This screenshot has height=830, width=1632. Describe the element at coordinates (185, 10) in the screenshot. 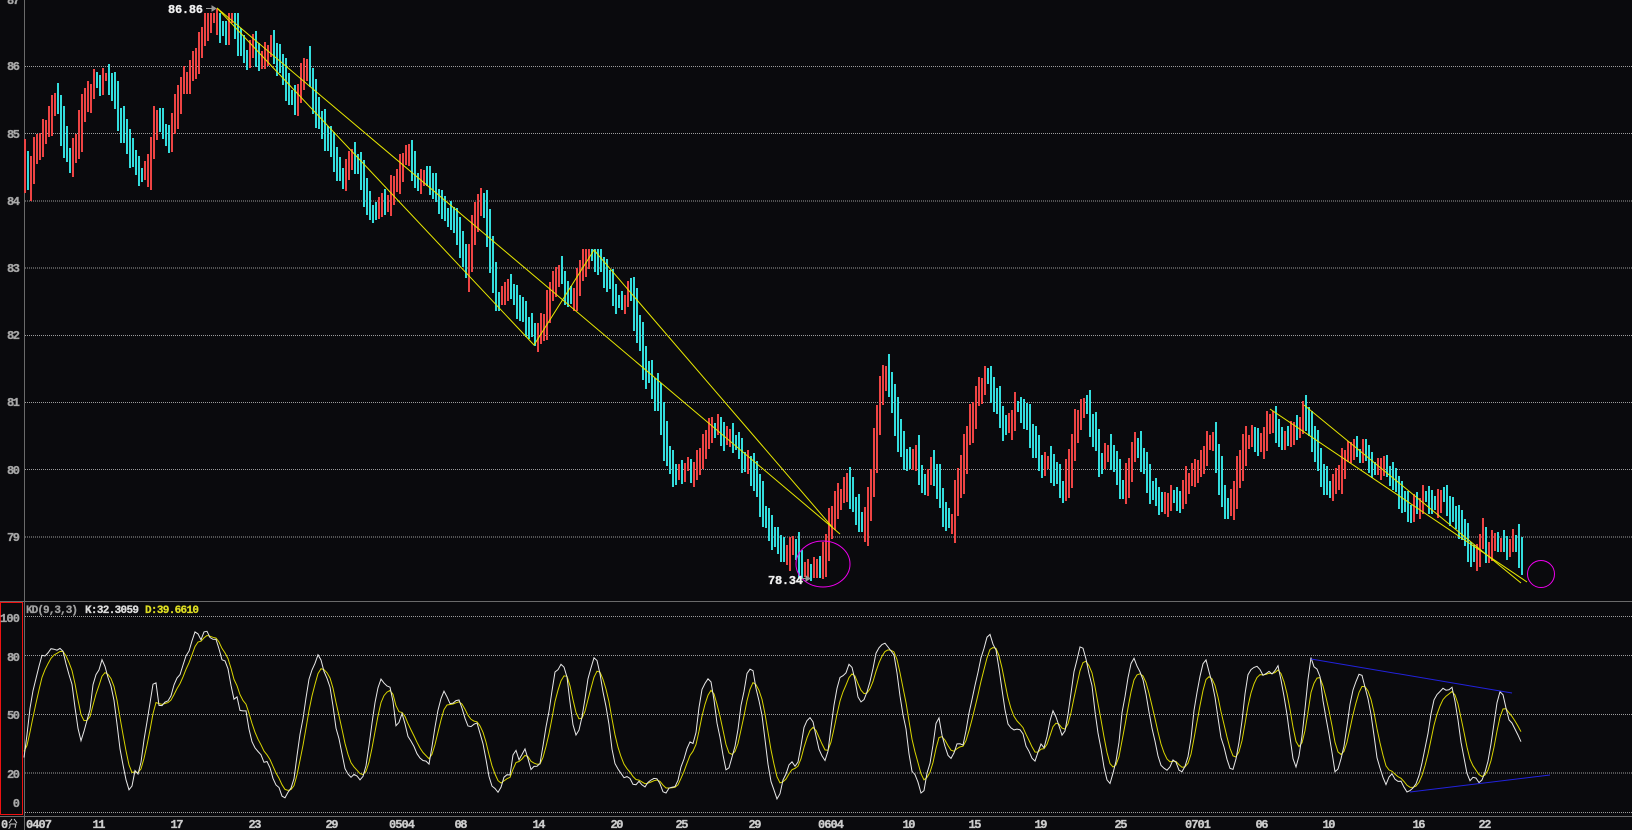

I see `svg-text: 86.86` at that location.